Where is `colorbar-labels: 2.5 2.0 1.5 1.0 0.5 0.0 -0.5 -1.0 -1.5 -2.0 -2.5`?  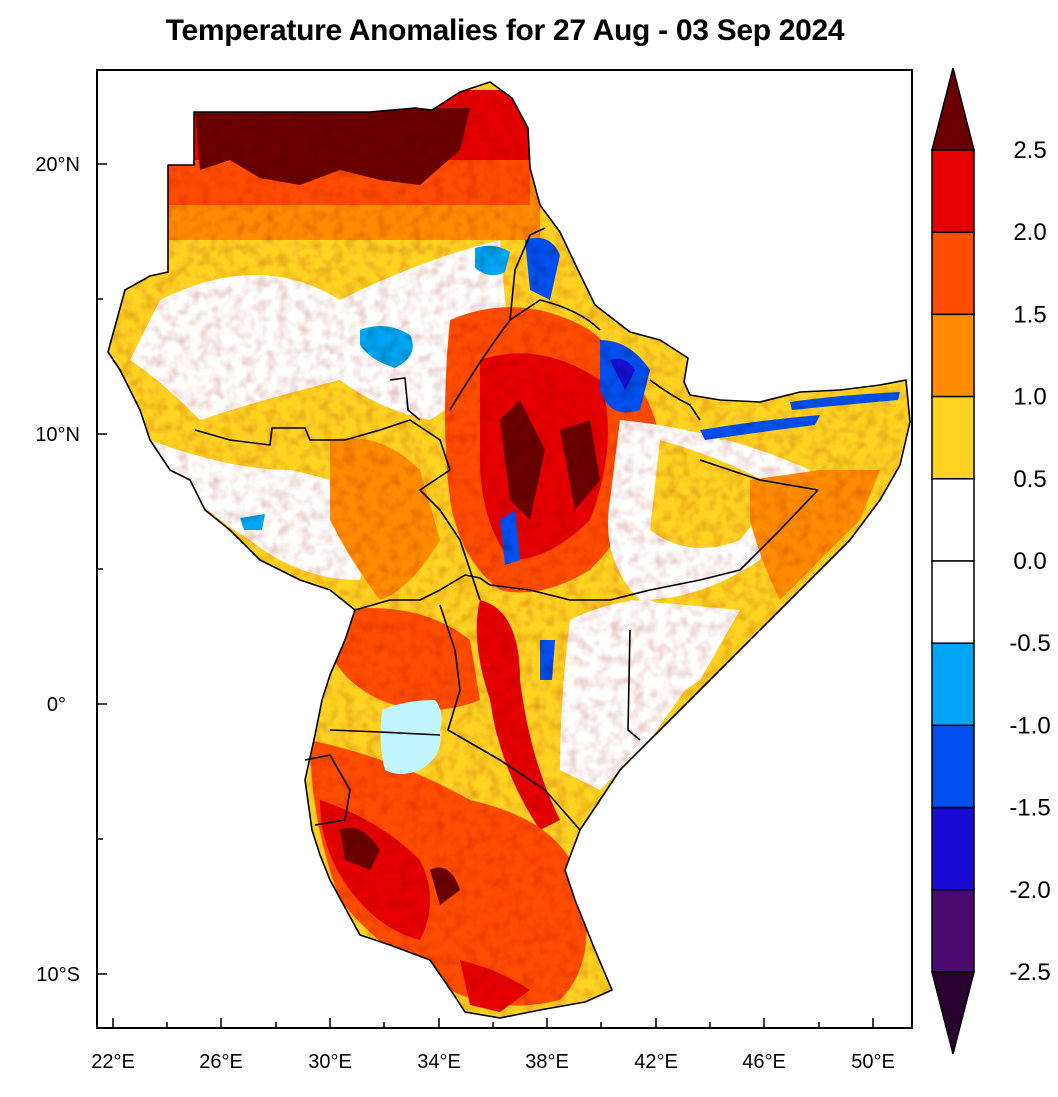 colorbar-labels: 2.5 2.0 1.5 1.0 0.5 0.0 -0.5 -1.0 -1.5 -2.0 -2.5 is located at coordinates (1029, 561).